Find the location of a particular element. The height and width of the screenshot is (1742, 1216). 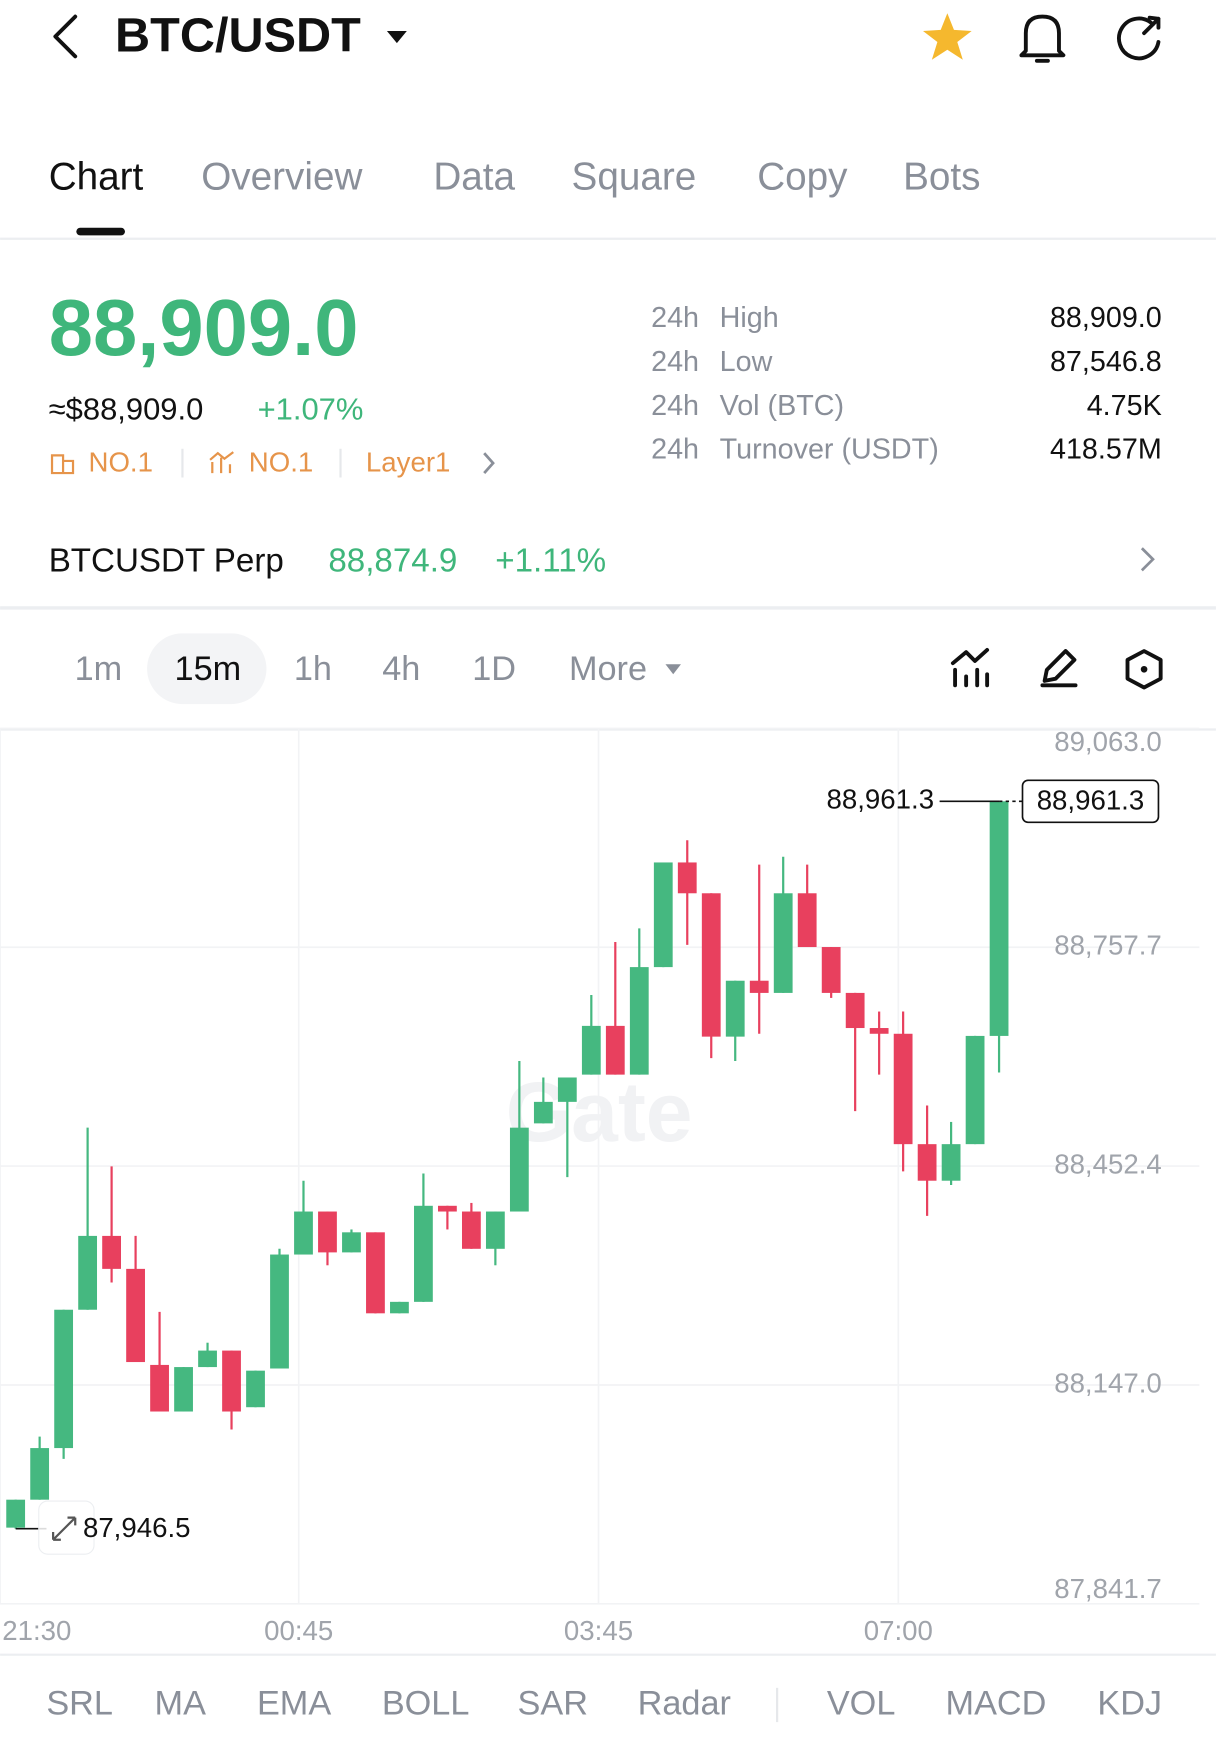

share-button is located at coordinates (1139, 38).